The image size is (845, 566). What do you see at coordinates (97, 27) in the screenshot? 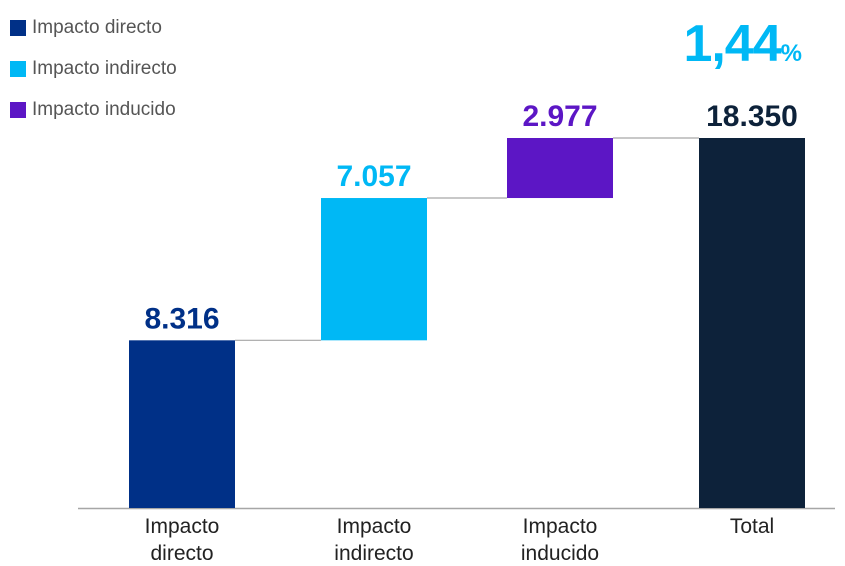
I see `legend-label: Impacto directo` at bounding box center [97, 27].